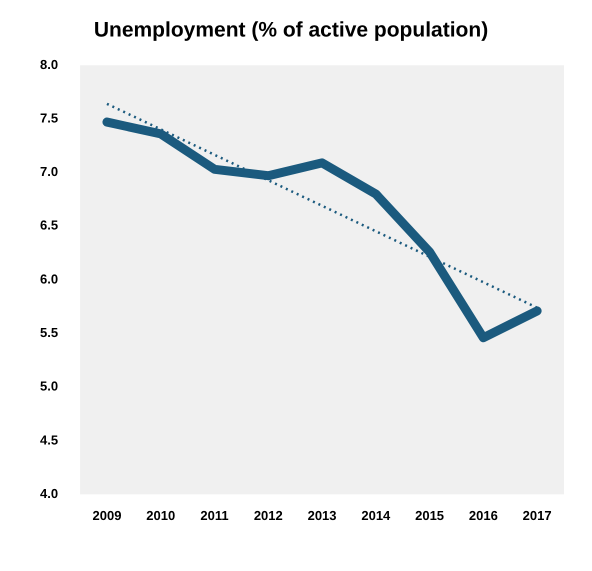 Image resolution: width=592 pixels, height=571 pixels. I want to click on y-tick-label: 5.5, so click(49, 332).